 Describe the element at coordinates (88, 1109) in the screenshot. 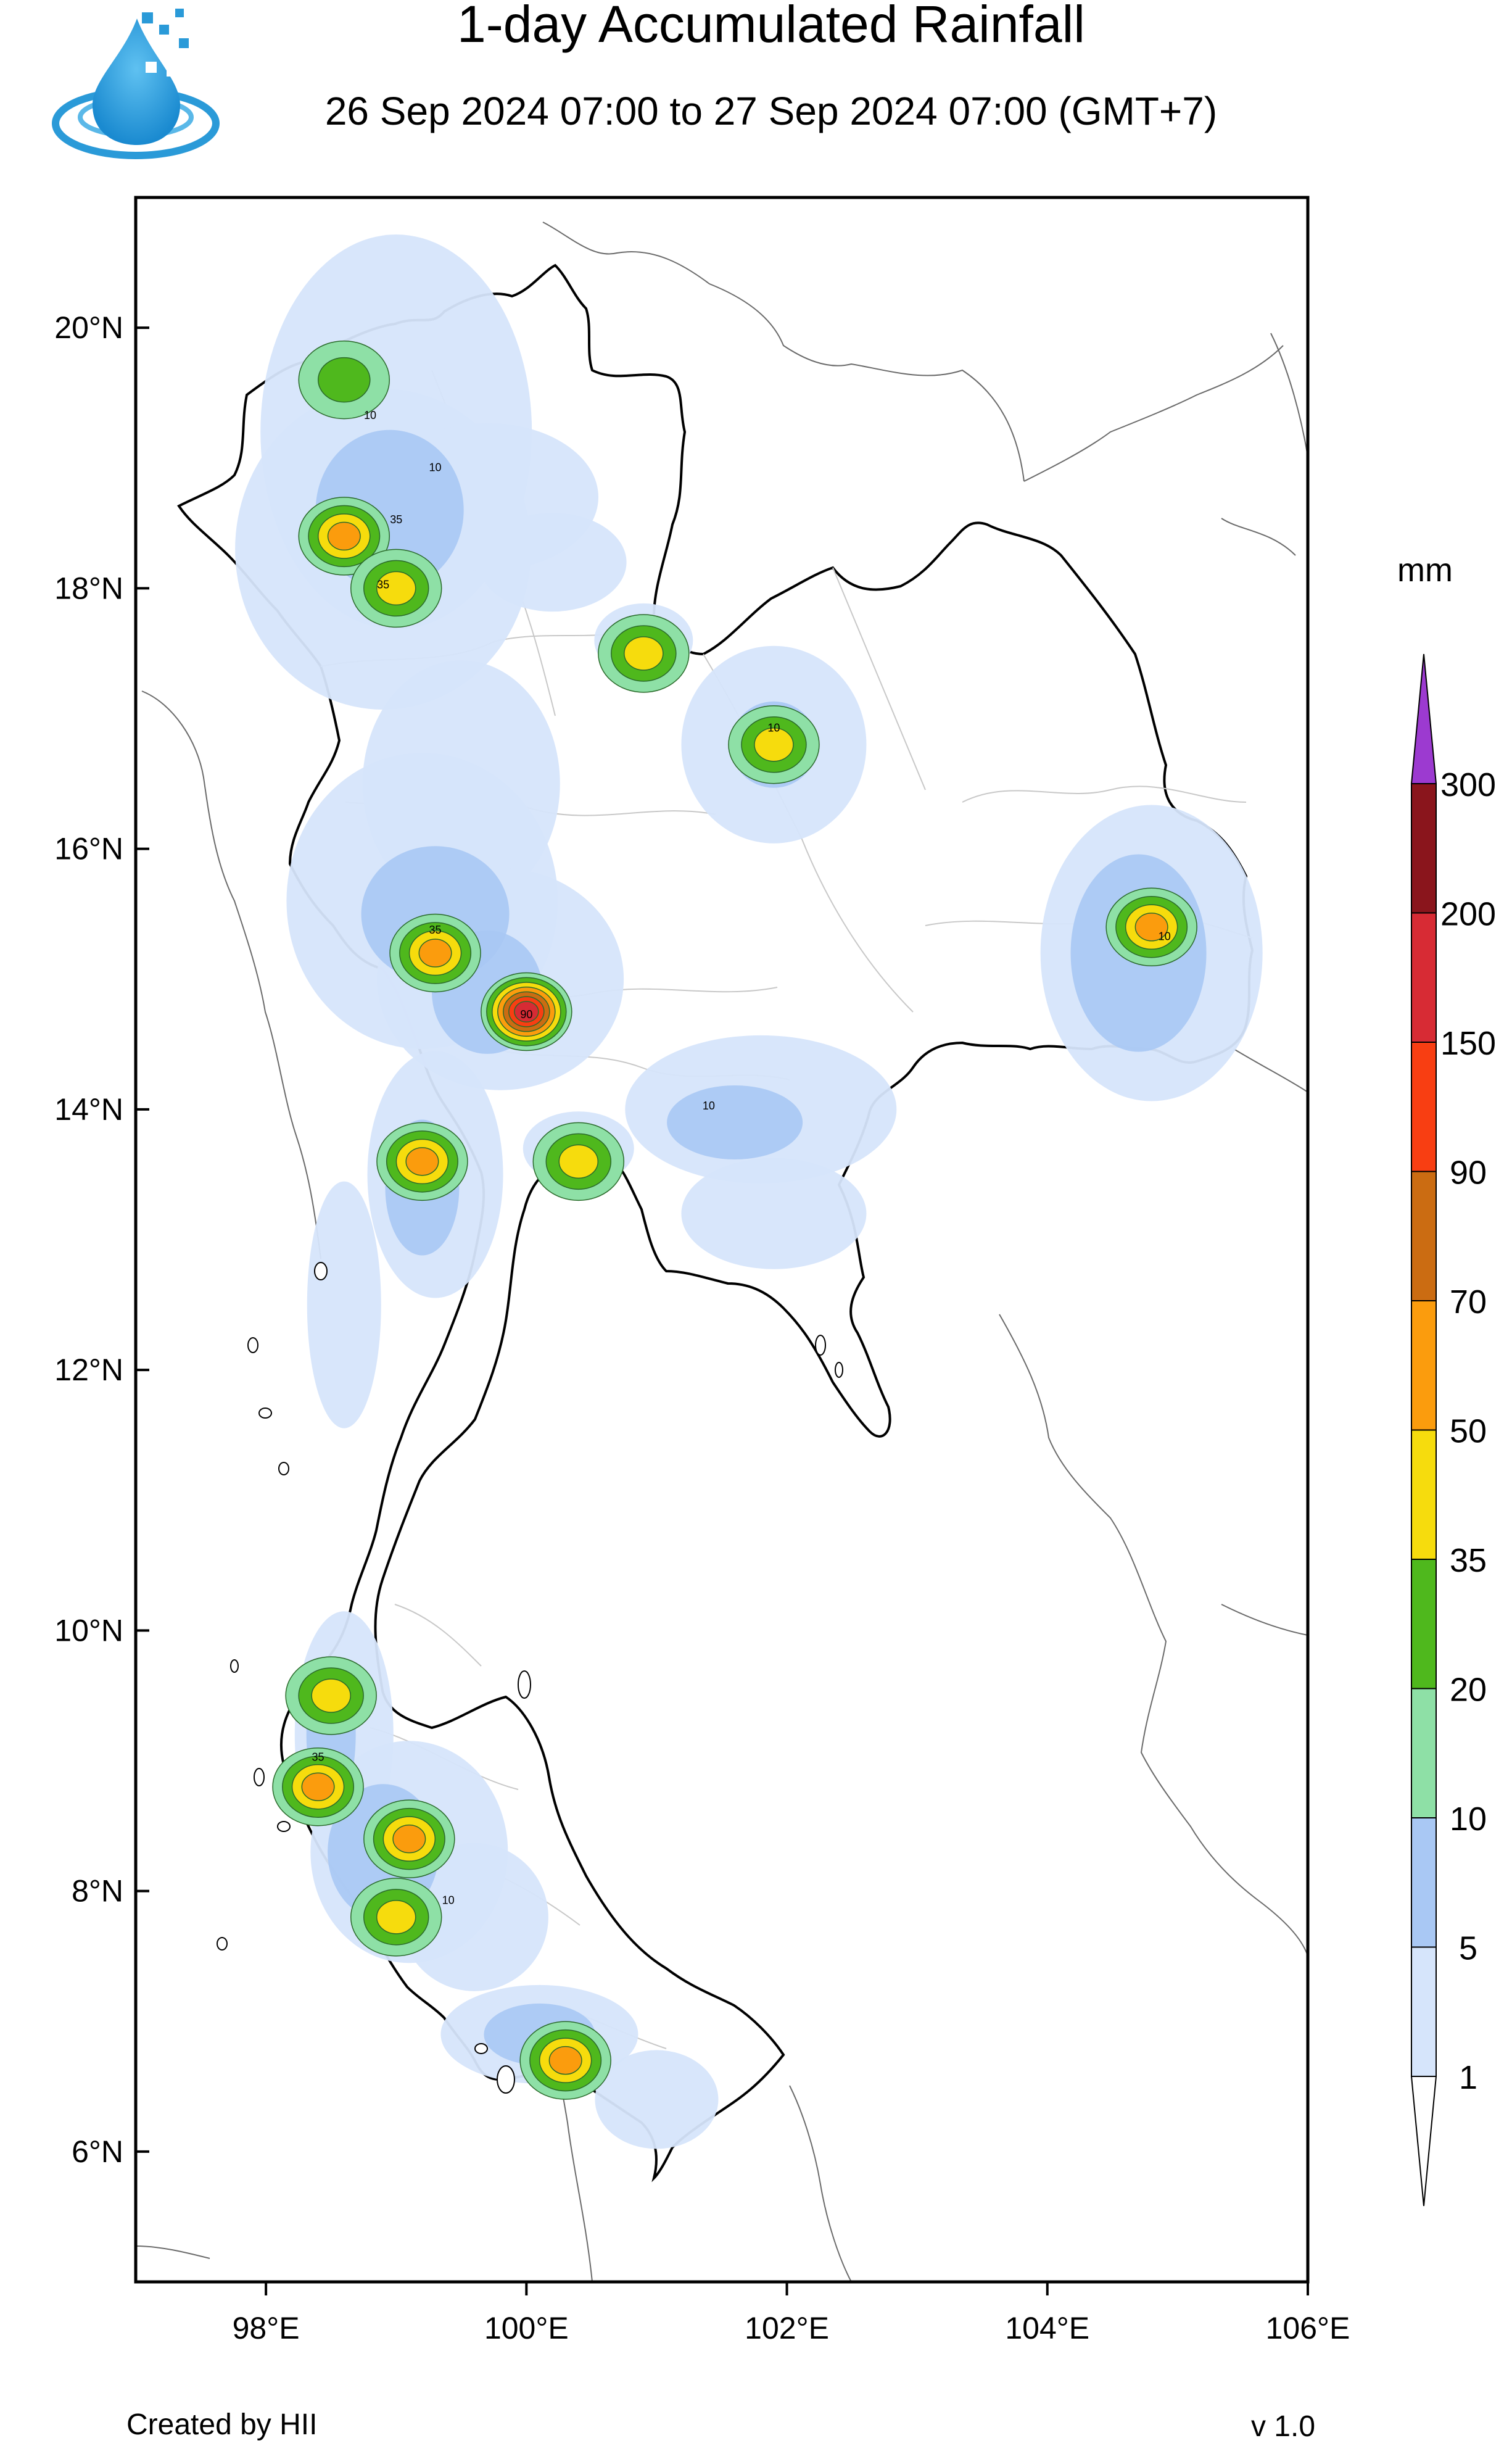

I see `lat-tick-label: 14°N` at that location.